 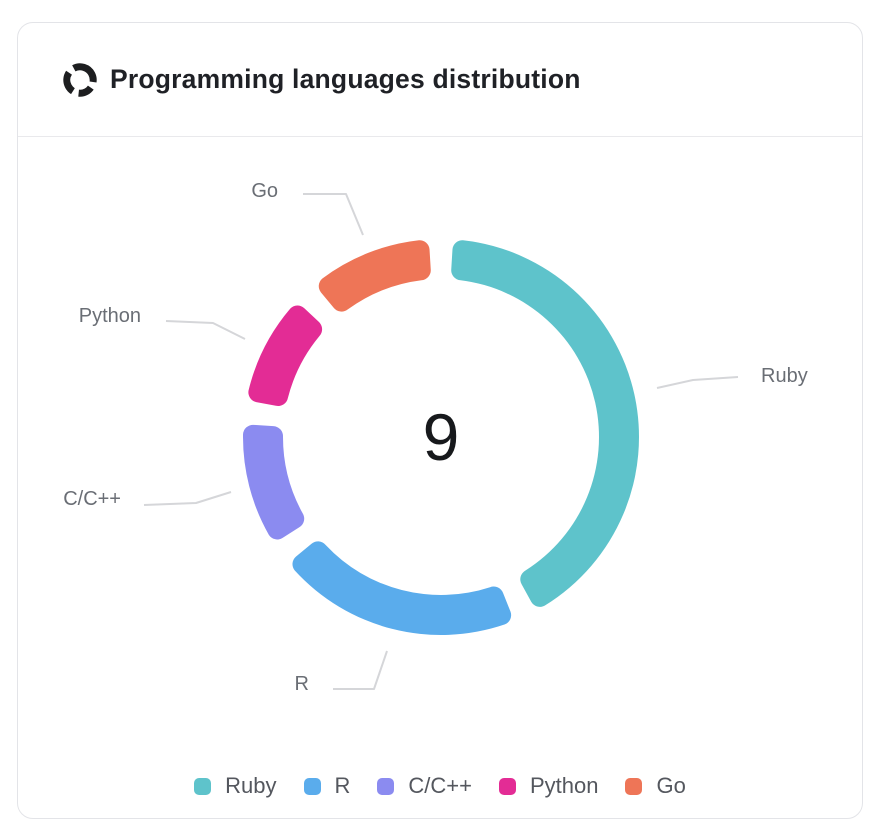 What do you see at coordinates (634, 786) in the screenshot?
I see `legend-swatch-go` at bounding box center [634, 786].